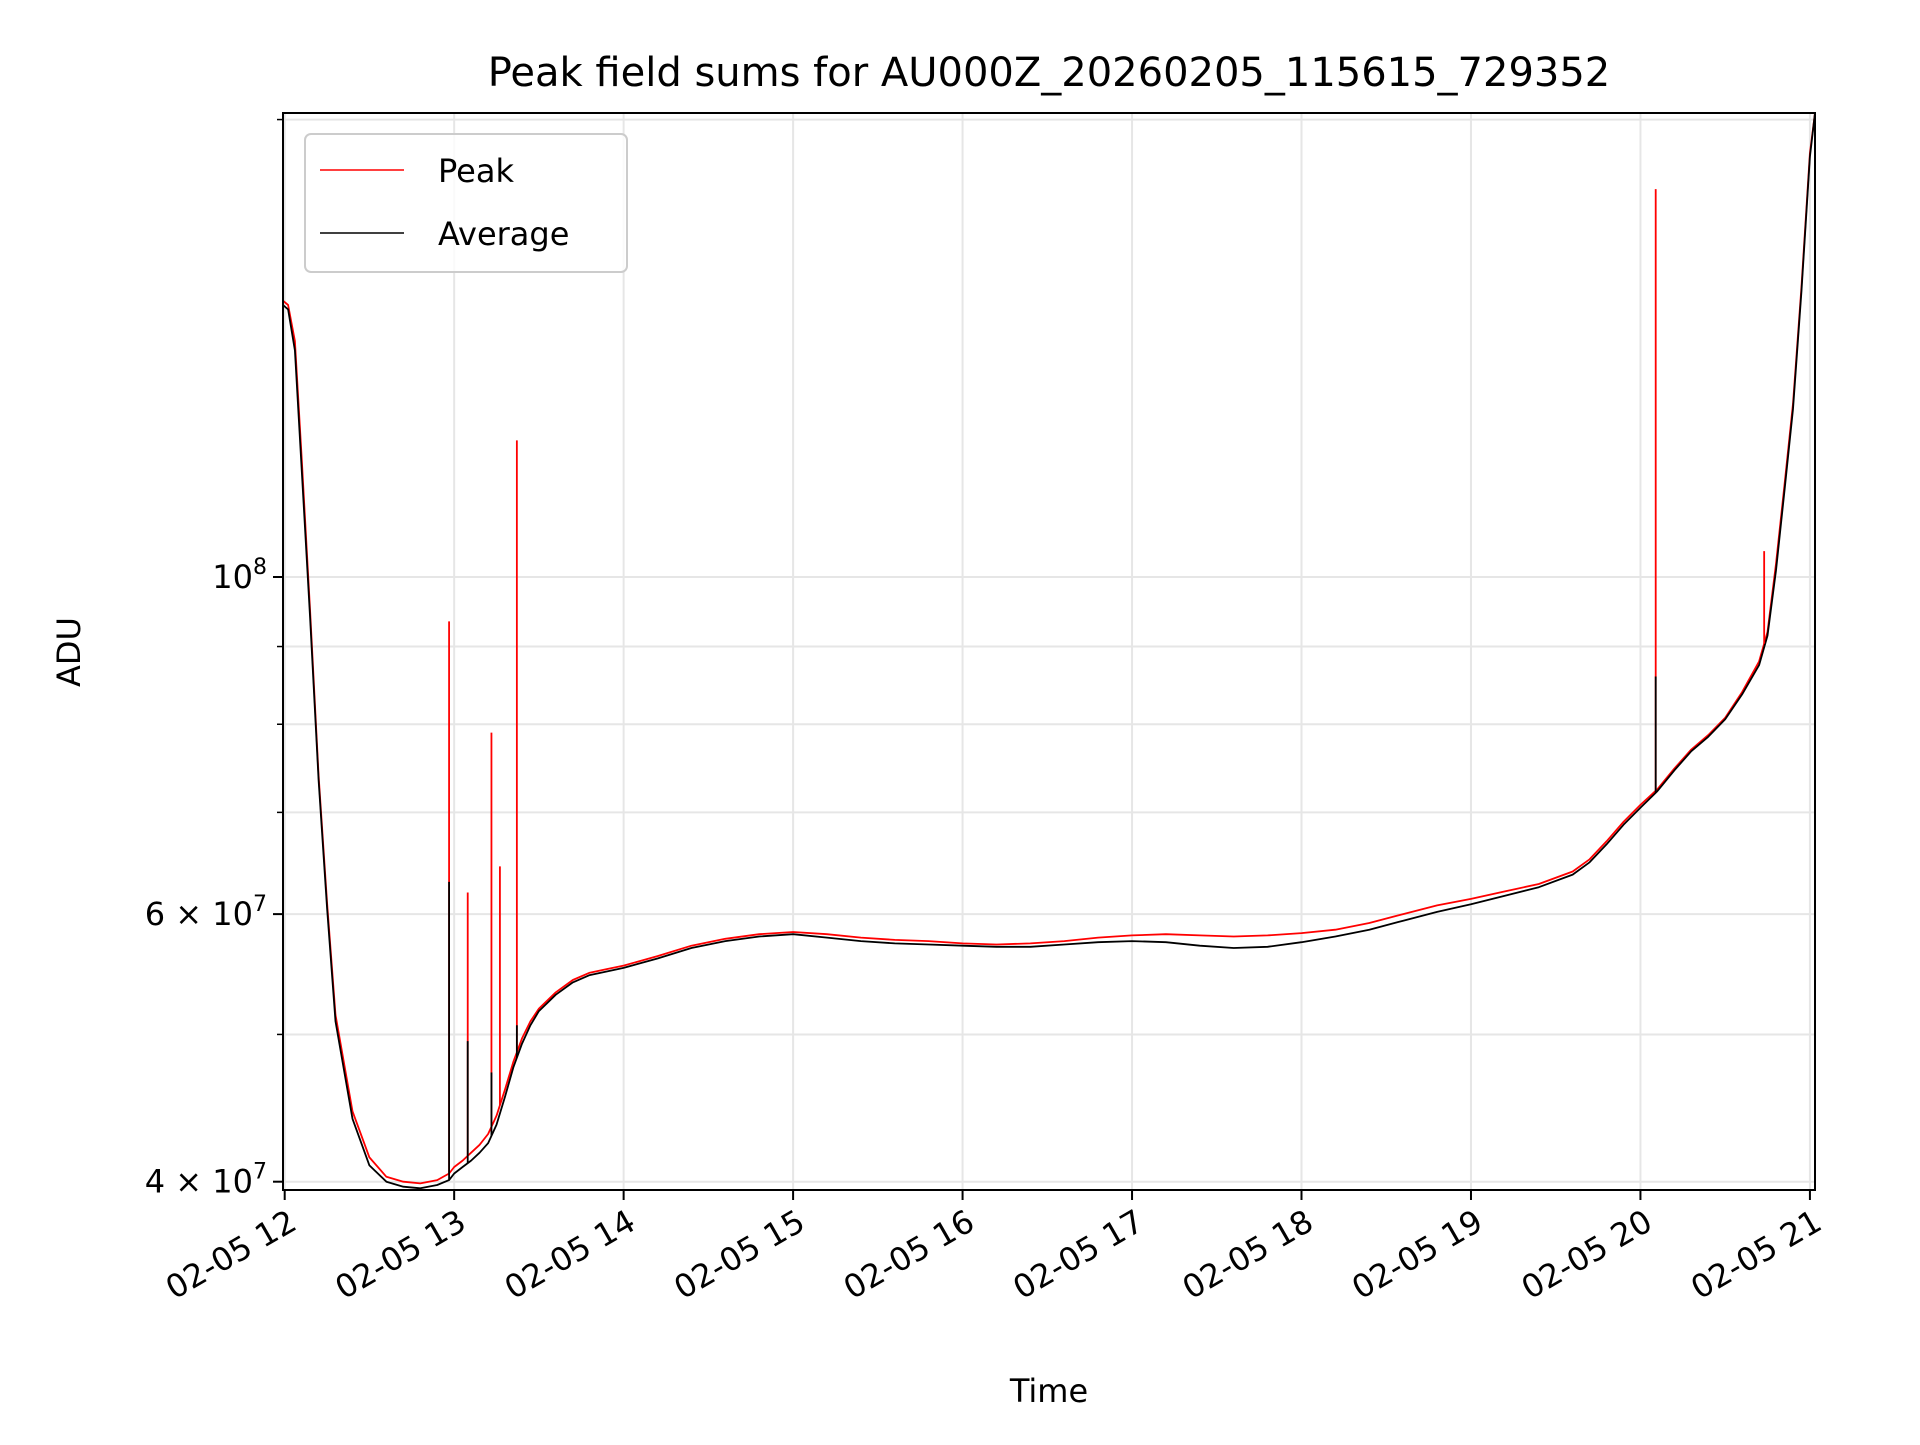  Describe the element at coordinates (476, 171) in the screenshot. I see `legend-label-peak: Peak` at that location.